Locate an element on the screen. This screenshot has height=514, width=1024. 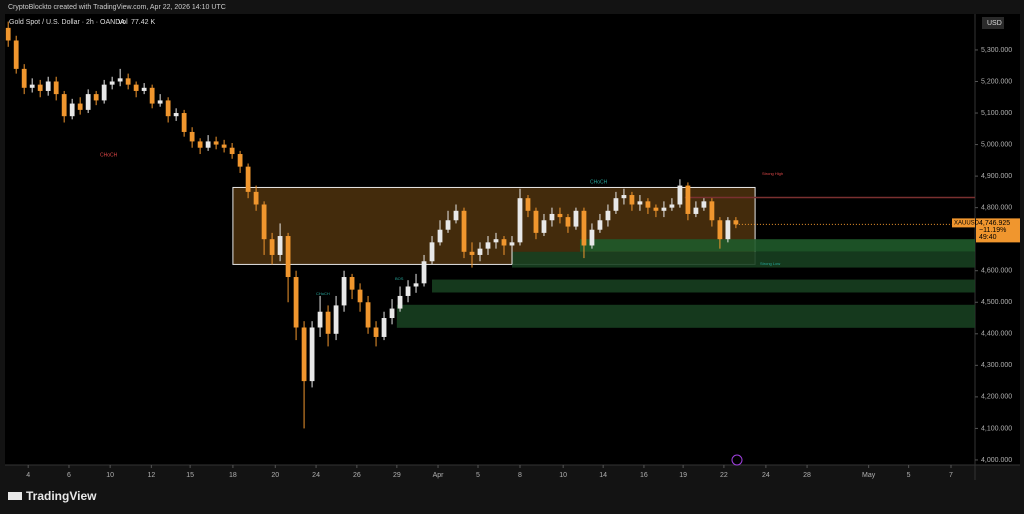
countdown: 49:40 is located at coordinates (988, 237).